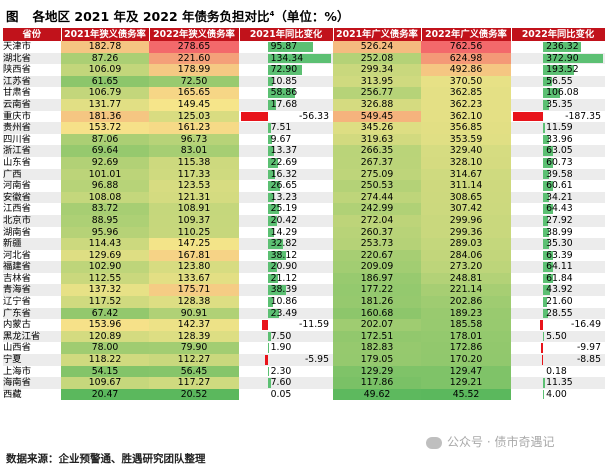  What do you see at coordinates (12, 394) in the screenshot?
I see `region-cell: 西藏` at bounding box center [12, 394].